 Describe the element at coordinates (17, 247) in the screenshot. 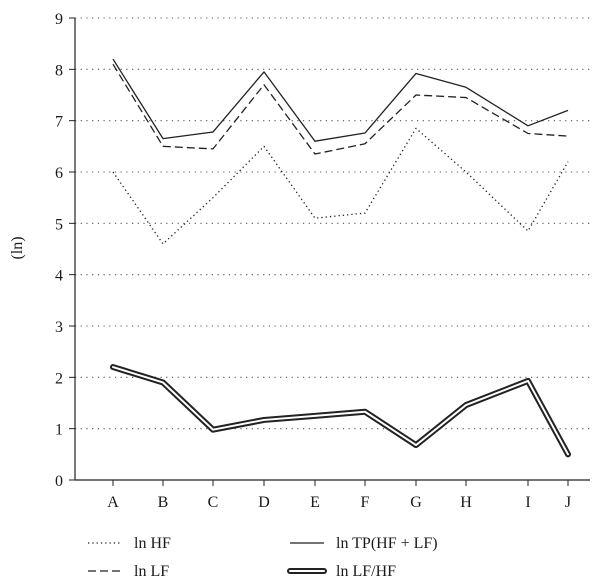

I see `y-axis-label: (ln)` at that location.